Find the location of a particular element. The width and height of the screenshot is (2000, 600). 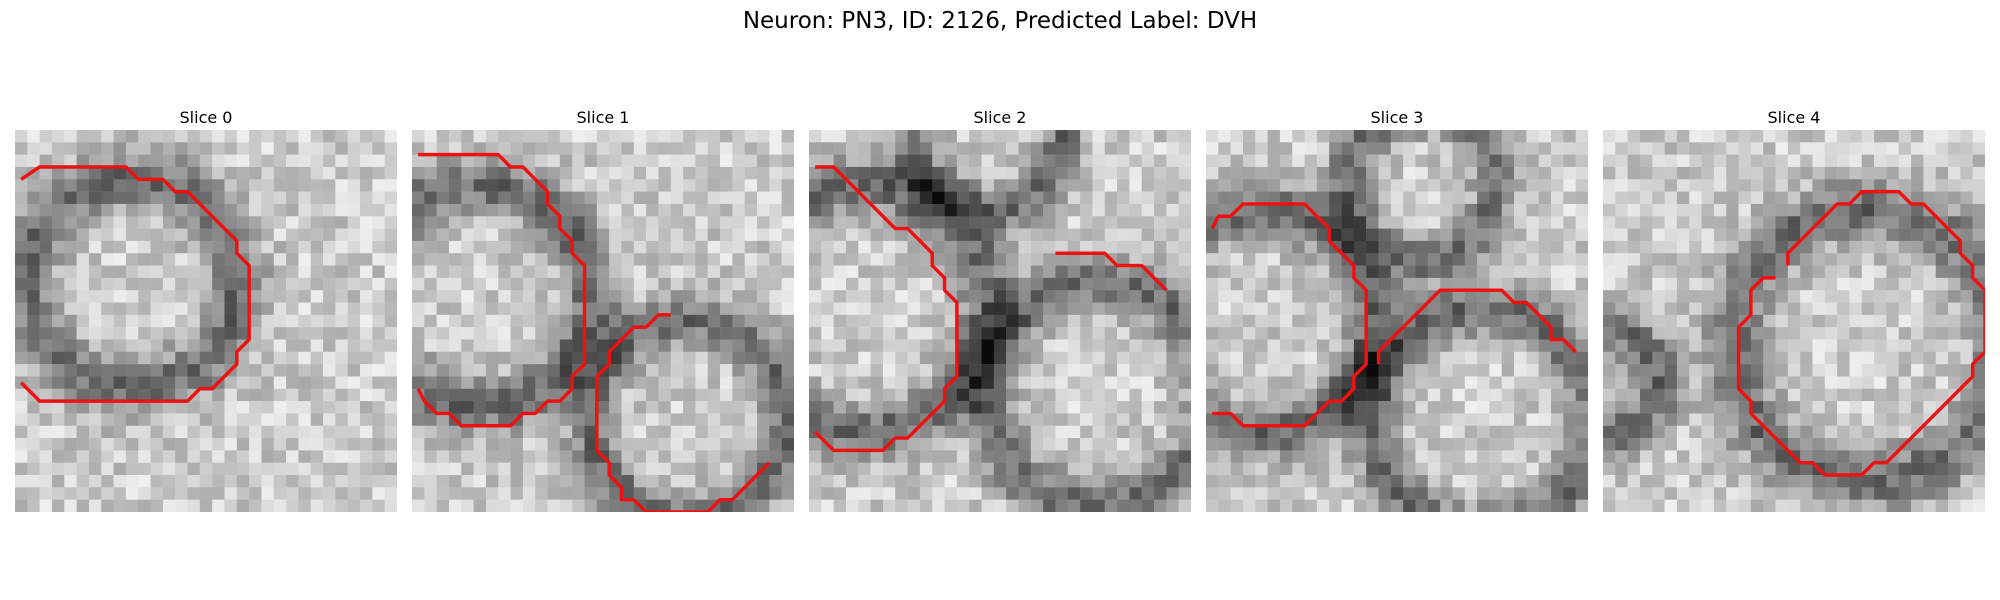

slice-panel-3: Slice 3 is located at coordinates (1397, 309).